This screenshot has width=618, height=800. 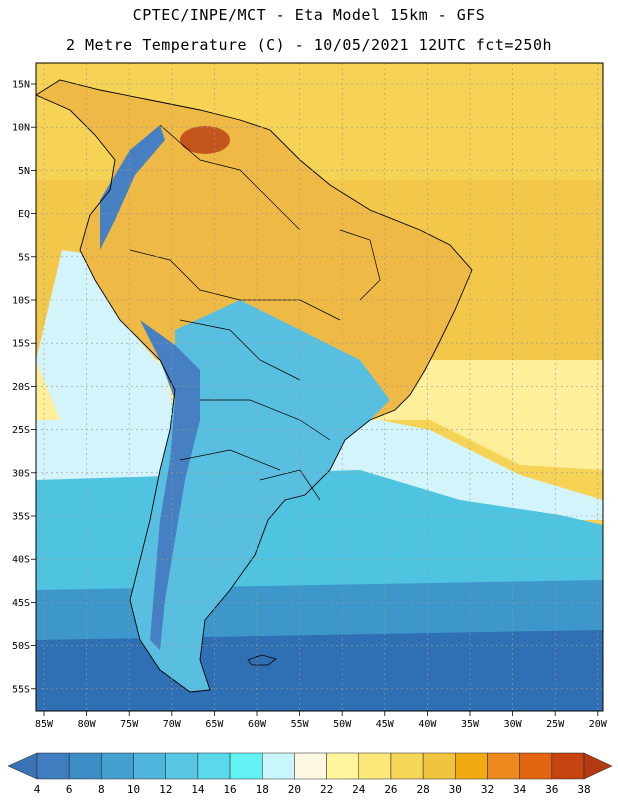 What do you see at coordinates (21, 128) in the screenshot?
I see `latitude-label: 10N` at bounding box center [21, 128].